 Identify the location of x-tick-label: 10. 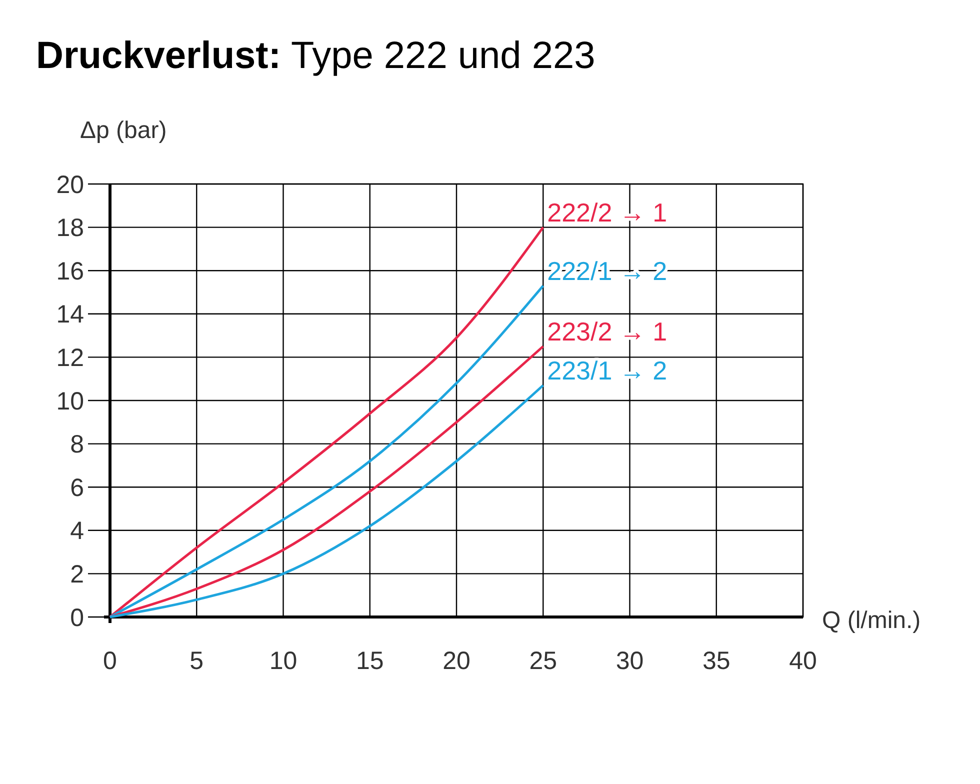
(283, 661).